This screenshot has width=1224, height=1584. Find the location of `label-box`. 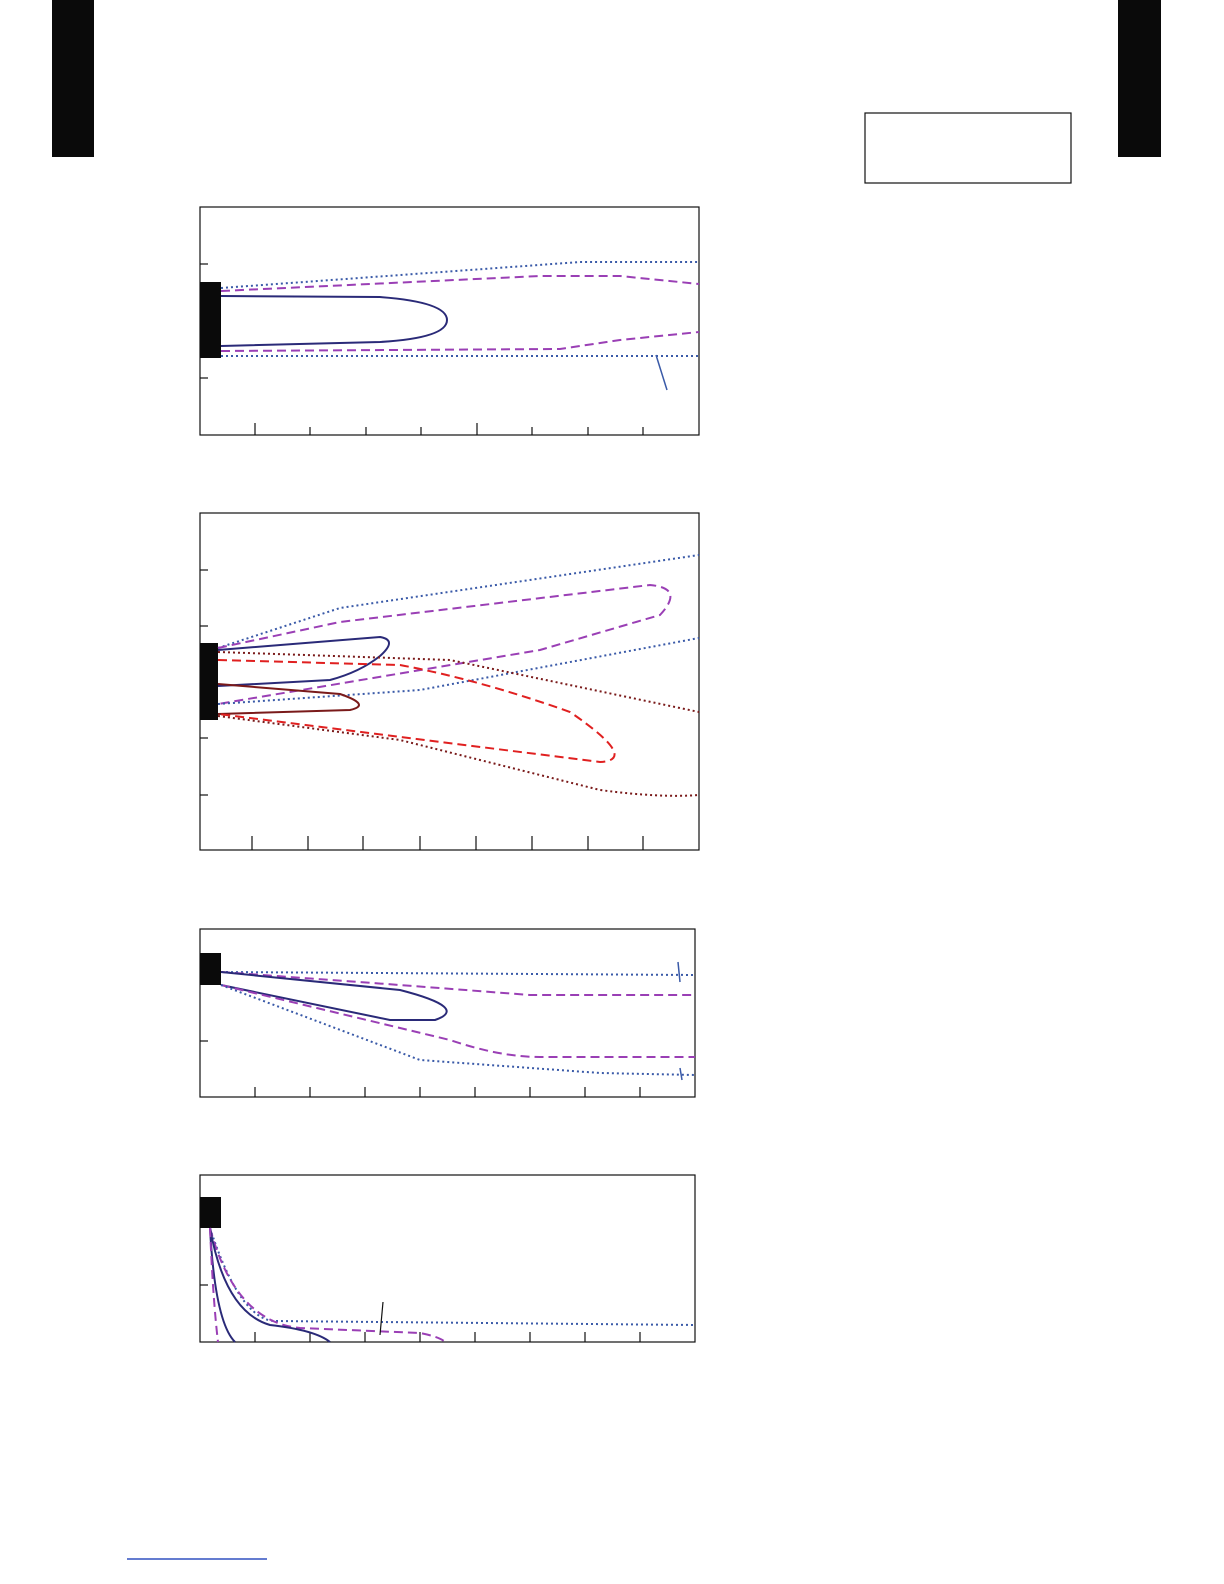

label-box is located at coordinates (968, 148).